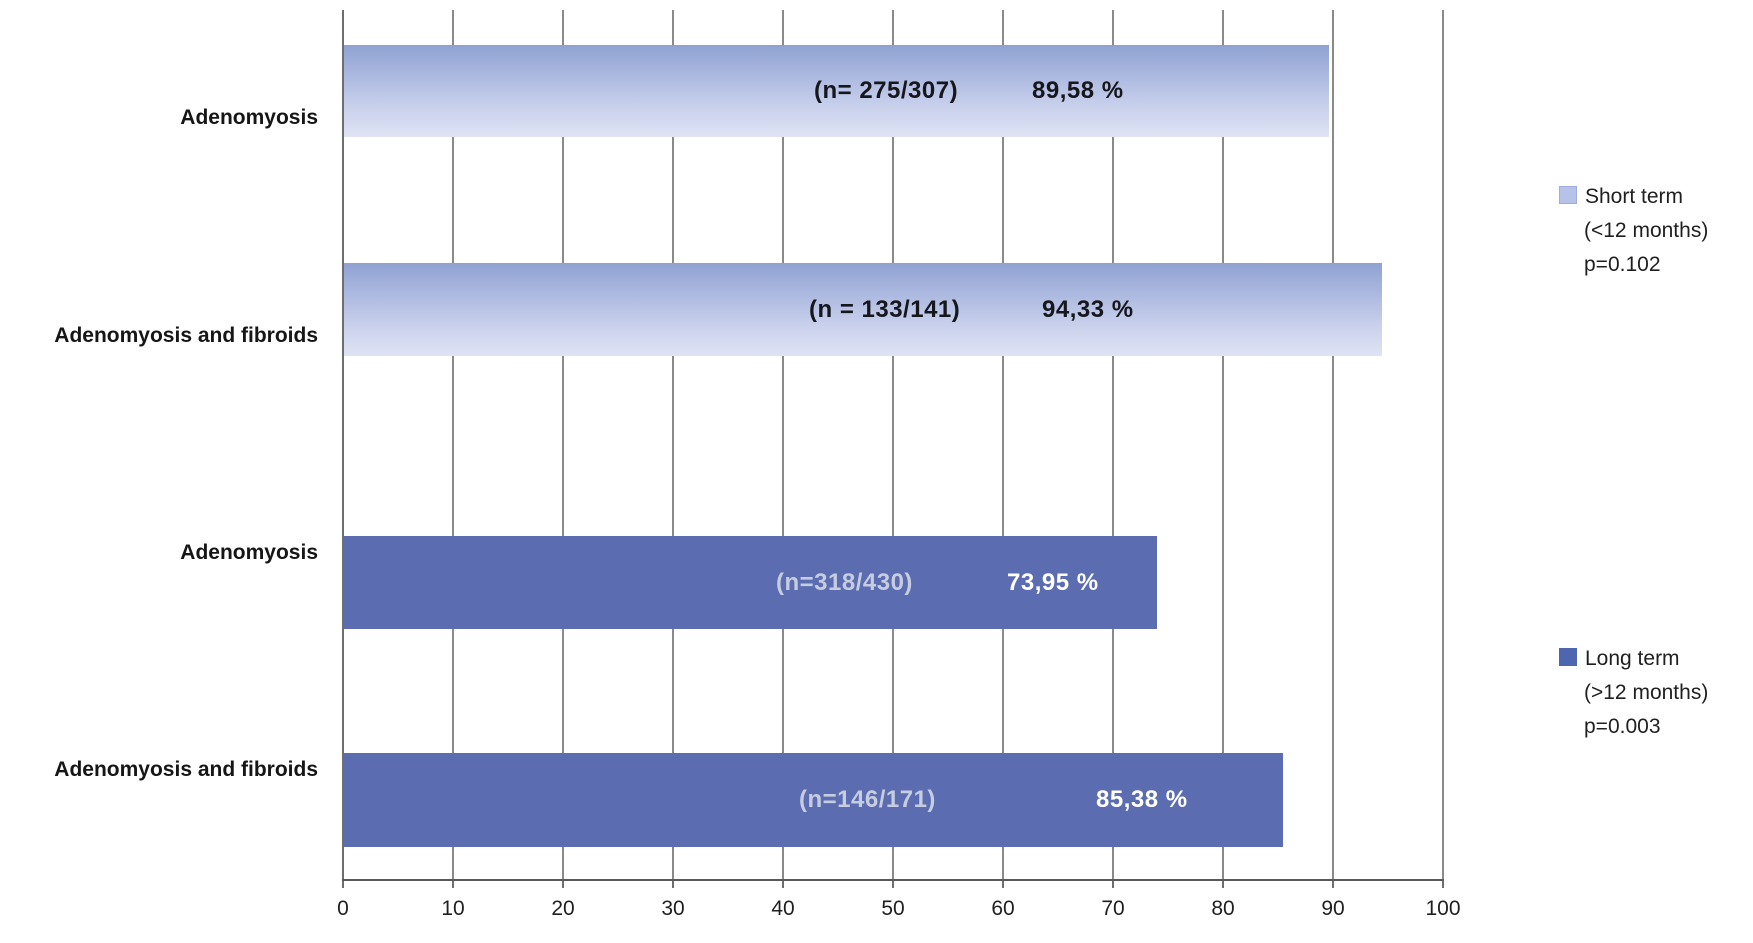 This screenshot has width=1753, height=943. Describe the element at coordinates (1568, 195) in the screenshot. I see `legend-swatch-short-term-icon` at that location.